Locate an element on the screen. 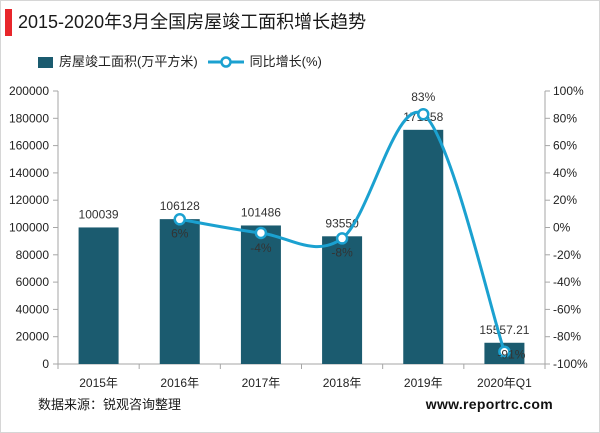 Image resolution: width=600 pixels, height=433 pixels. x-category-label: 2018年 is located at coordinates (342, 383).